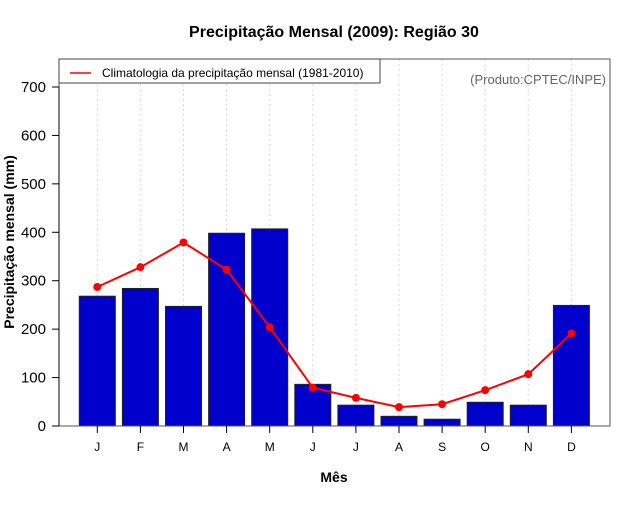  Describe the element at coordinates (33, 232) in the screenshot. I see `y-tick-label: 400` at that location.